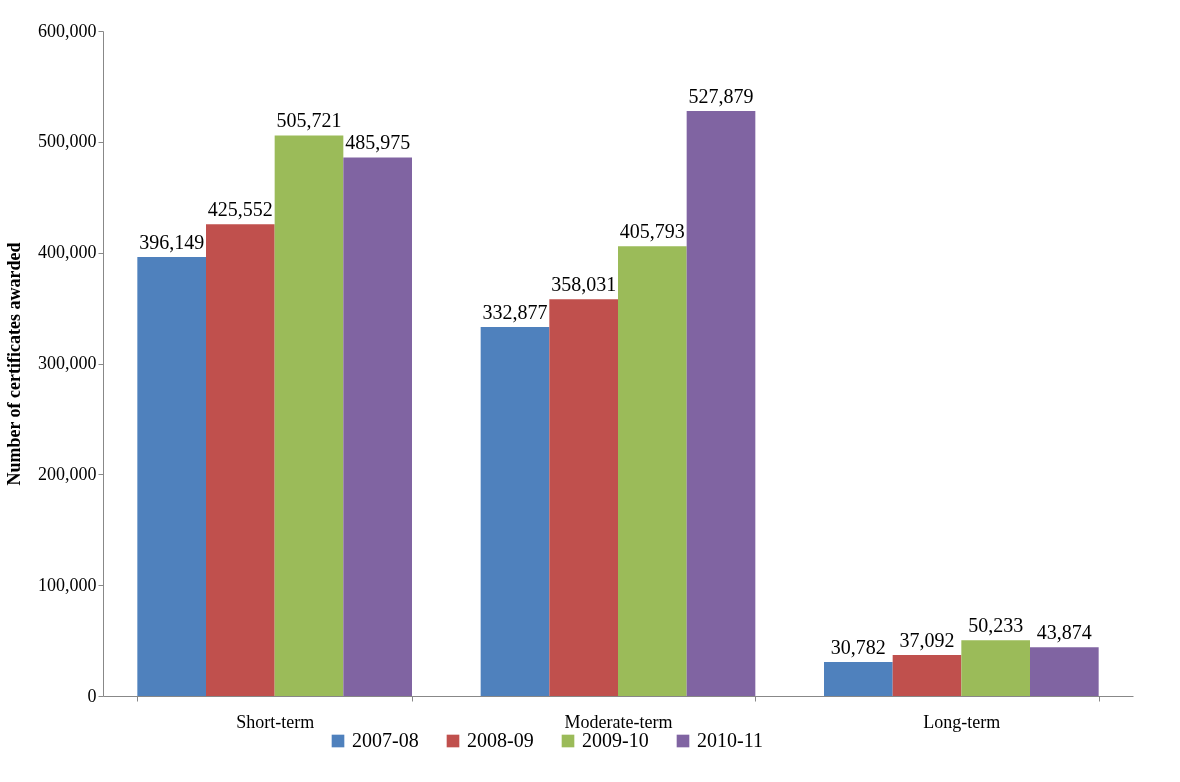 This screenshot has height=782, width=1180. I want to click on legend-label: 2008-09, so click(500, 740).